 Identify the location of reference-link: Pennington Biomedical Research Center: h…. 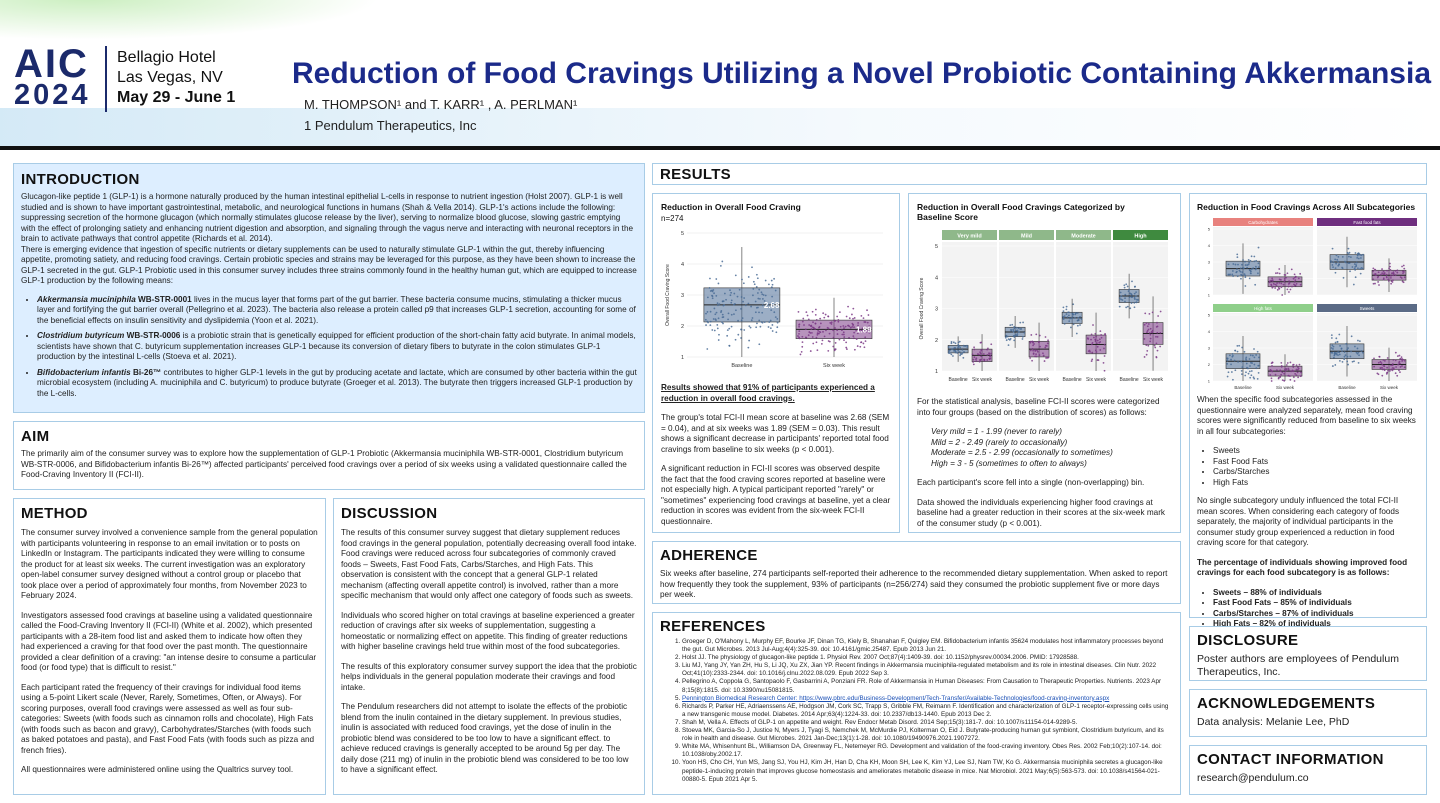
(895, 698).